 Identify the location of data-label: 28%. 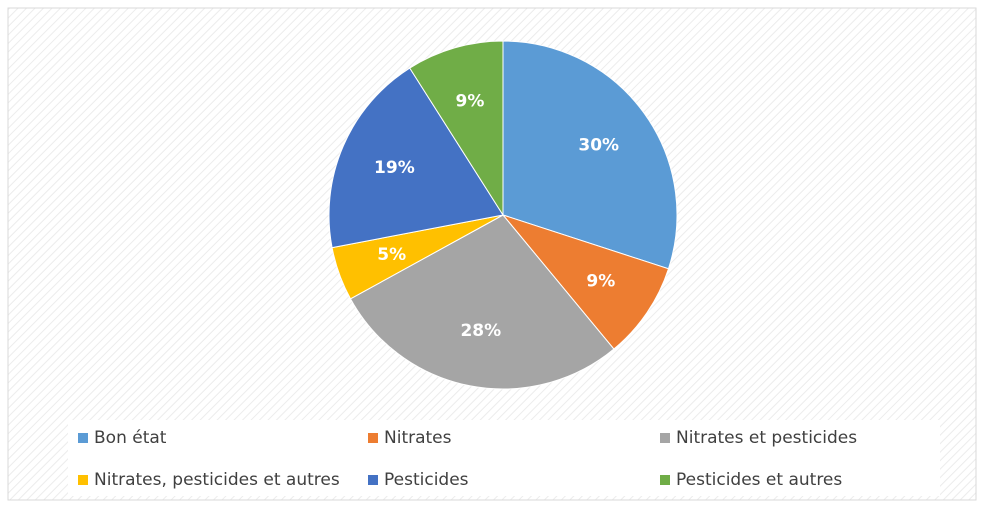
(480, 331).